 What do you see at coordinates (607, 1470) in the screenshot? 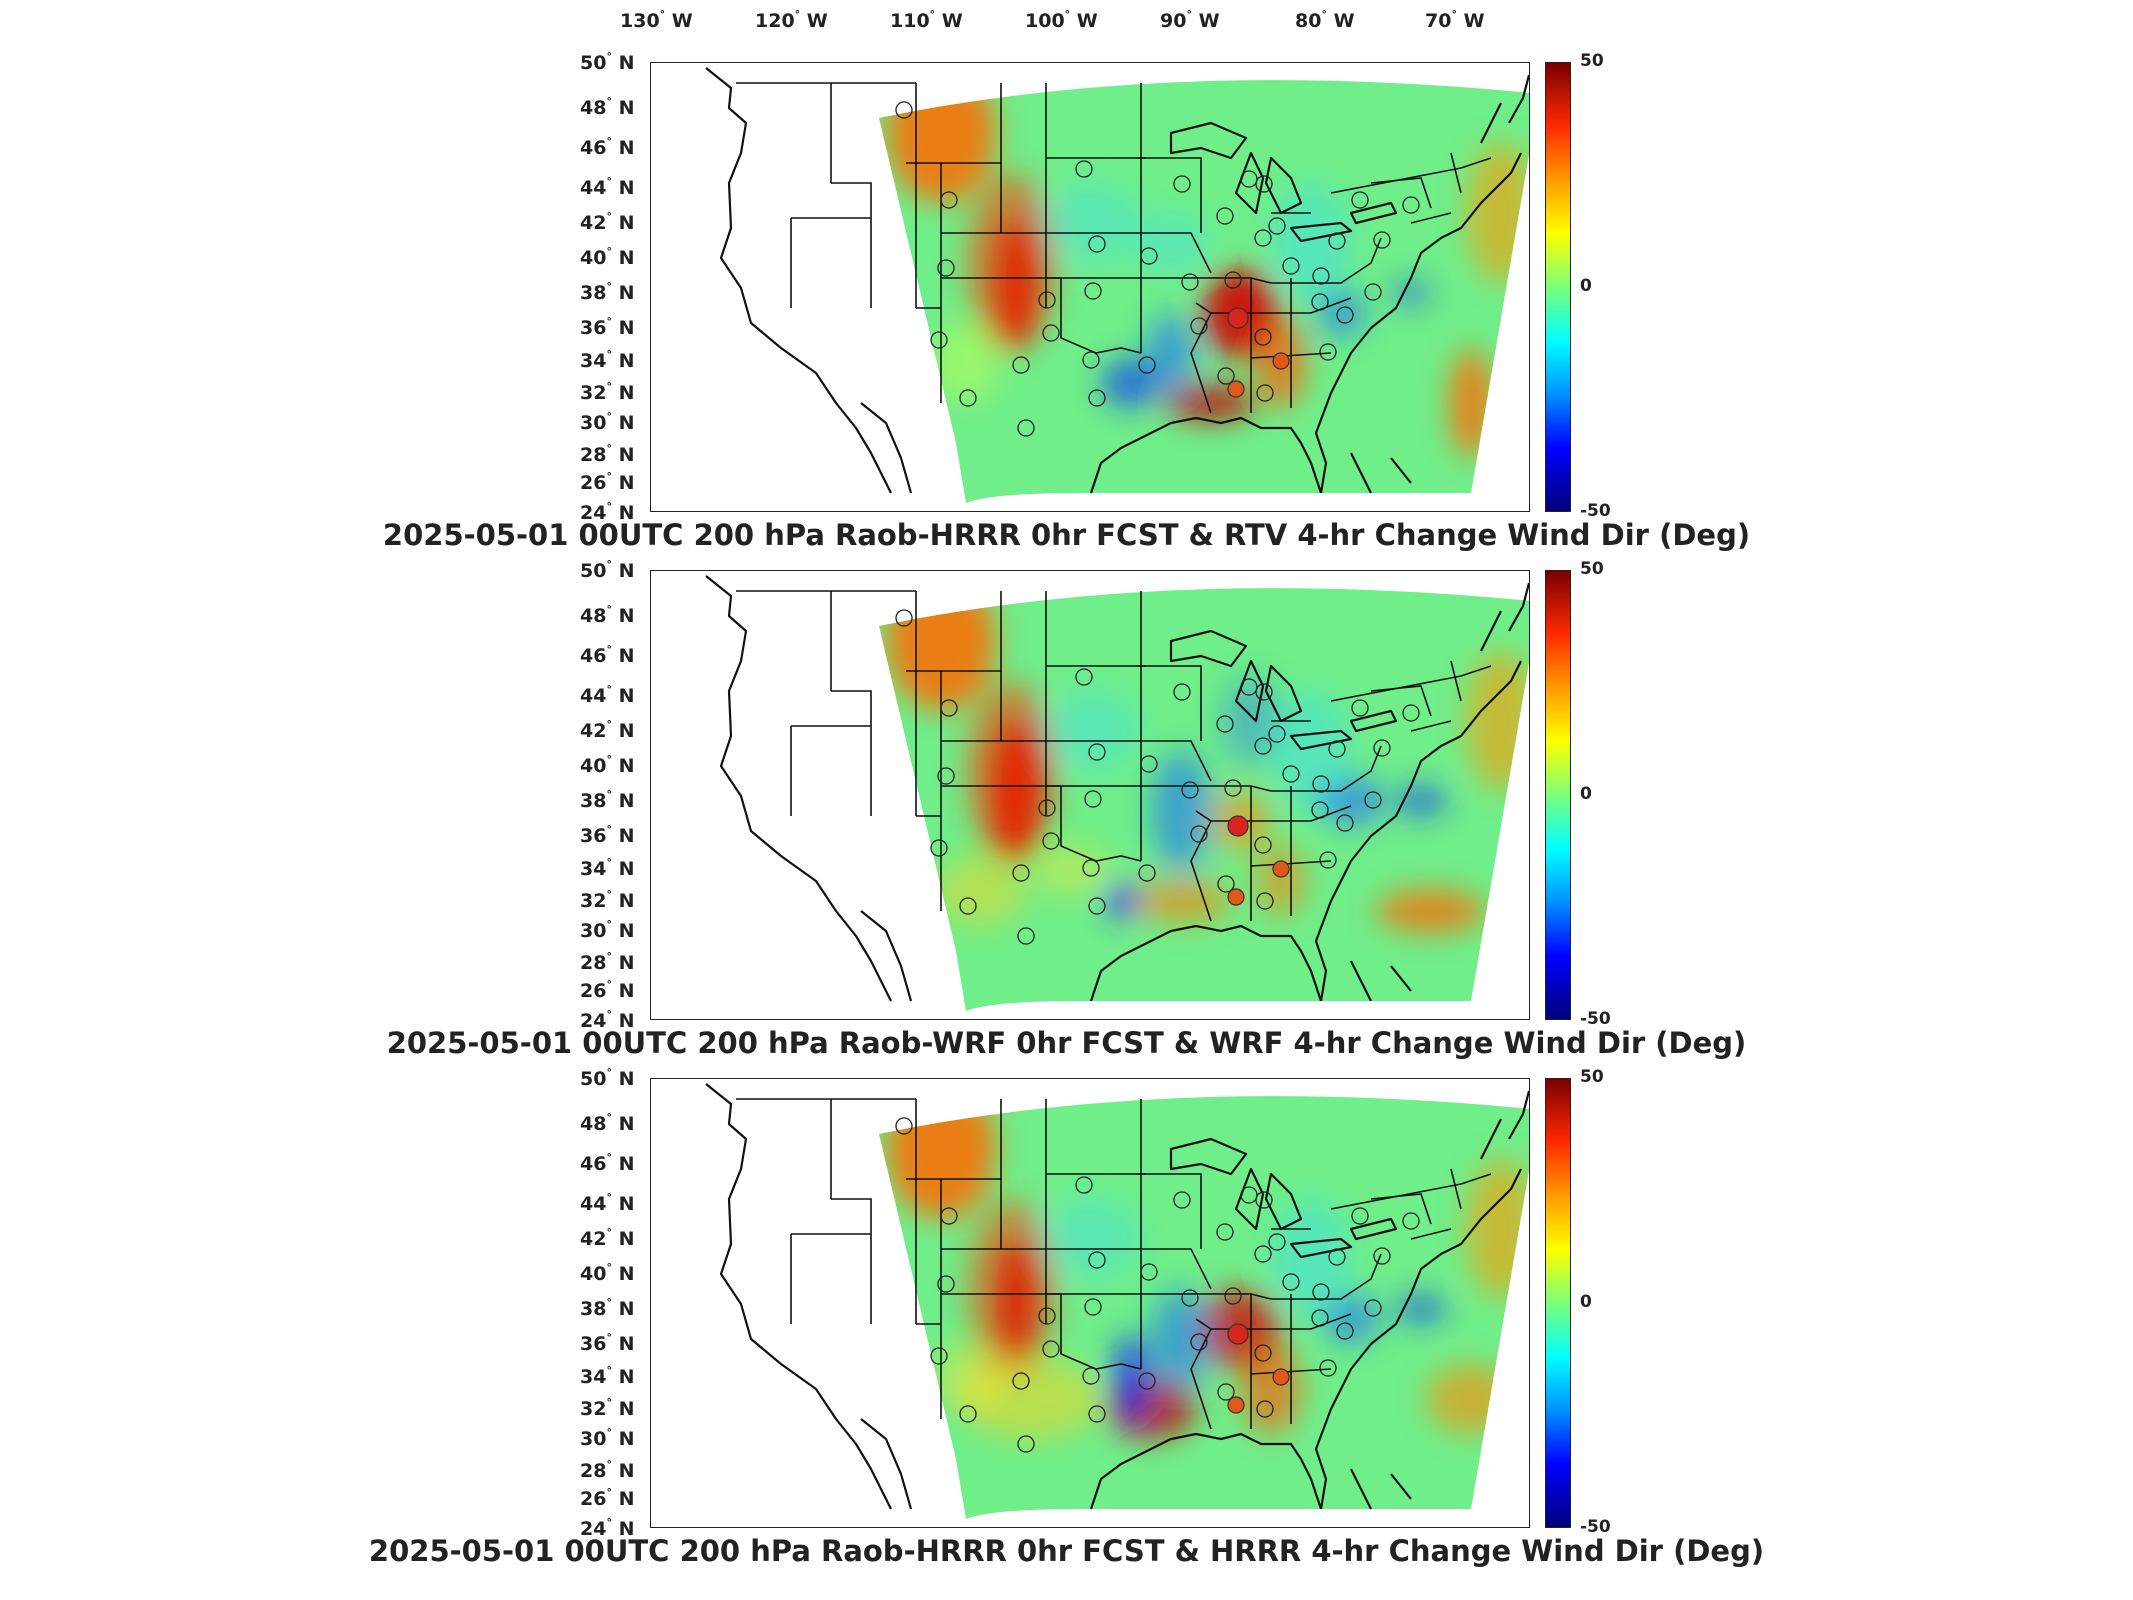
I see `latitude-tick-label: 28° N` at bounding box center [607, 1470].